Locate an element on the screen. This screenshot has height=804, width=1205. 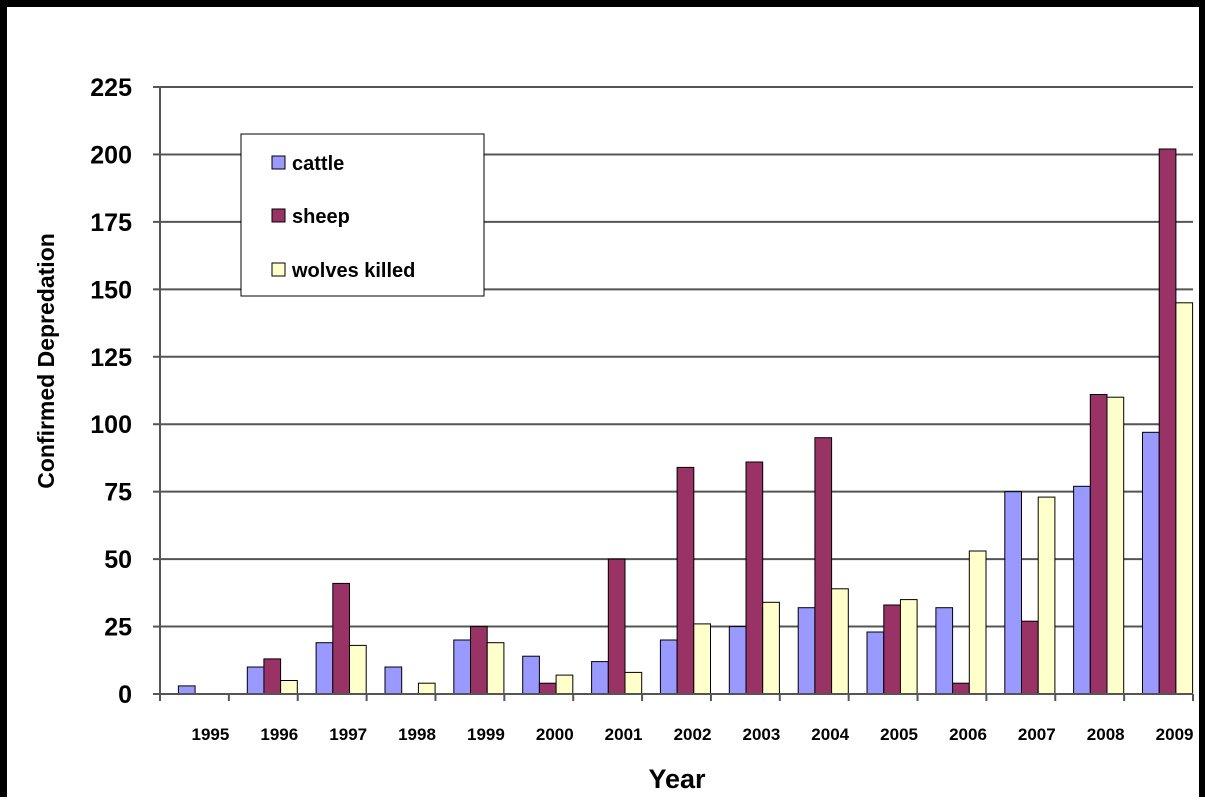
y-tick-label: 125 is located at coordinates (111, 358).